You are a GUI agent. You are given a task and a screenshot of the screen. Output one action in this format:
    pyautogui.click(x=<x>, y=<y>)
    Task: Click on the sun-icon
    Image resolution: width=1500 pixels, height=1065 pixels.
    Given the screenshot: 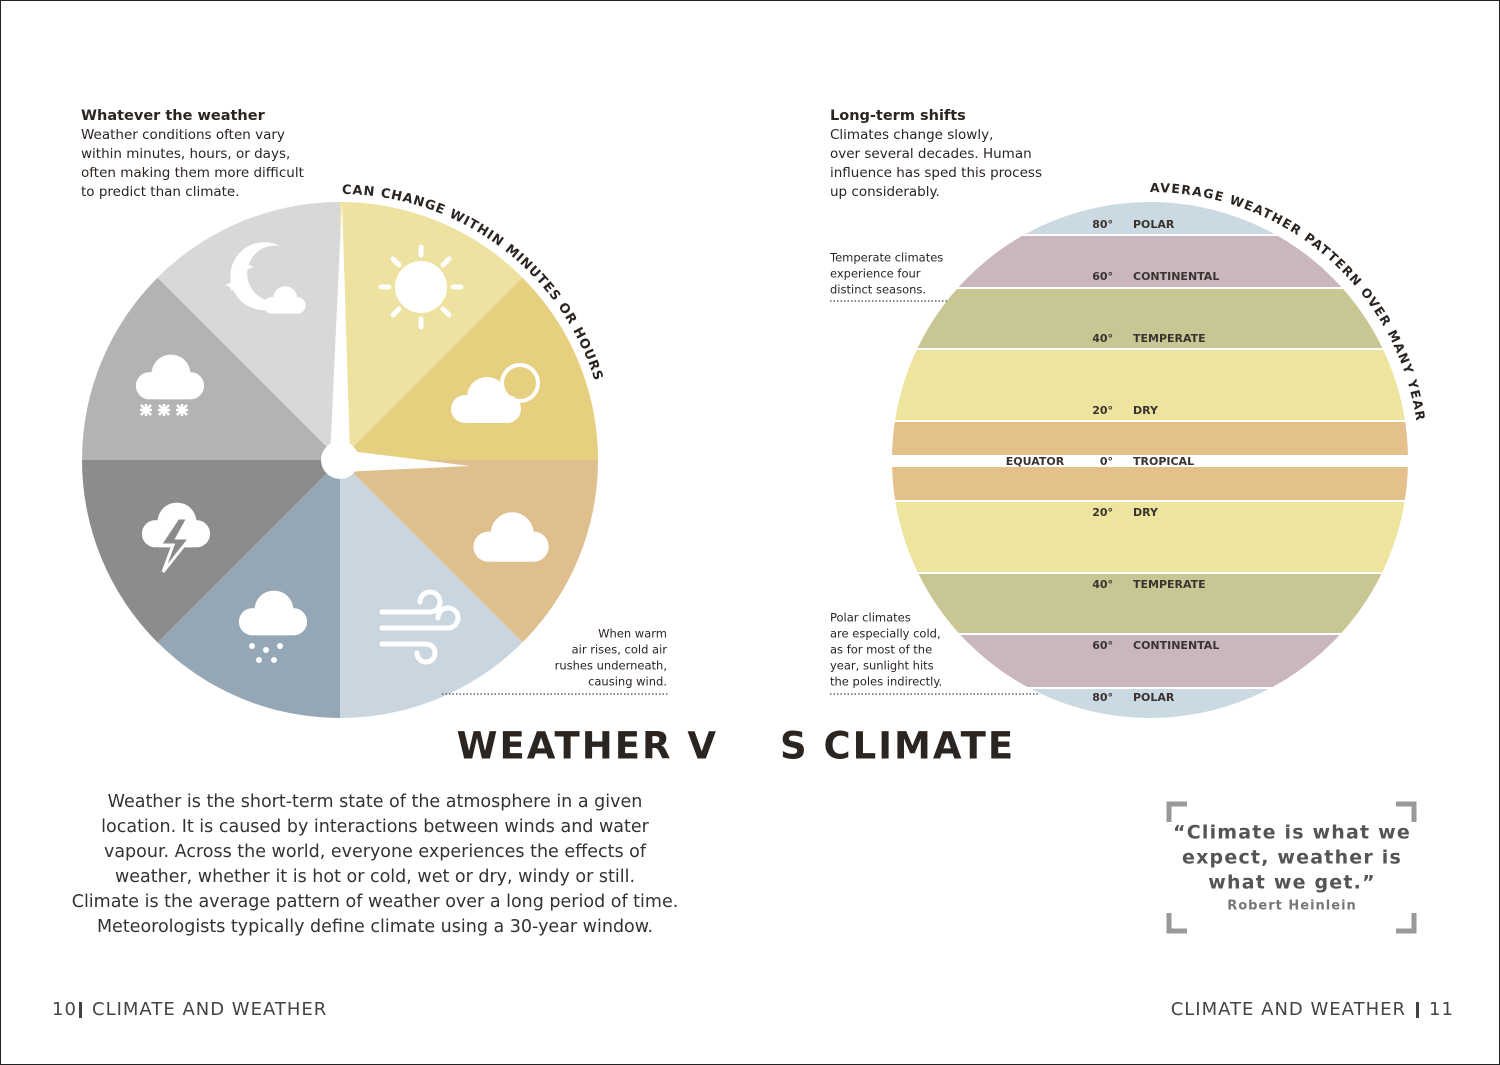 What is the action you would take?
    pyautogui.click(x=421, y=287)
    